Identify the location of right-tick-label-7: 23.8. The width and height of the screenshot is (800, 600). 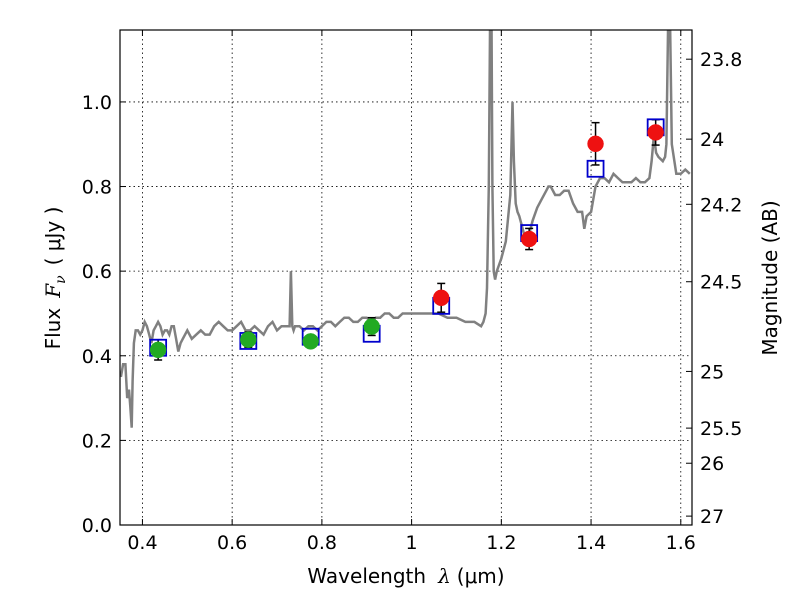
(721, 60).